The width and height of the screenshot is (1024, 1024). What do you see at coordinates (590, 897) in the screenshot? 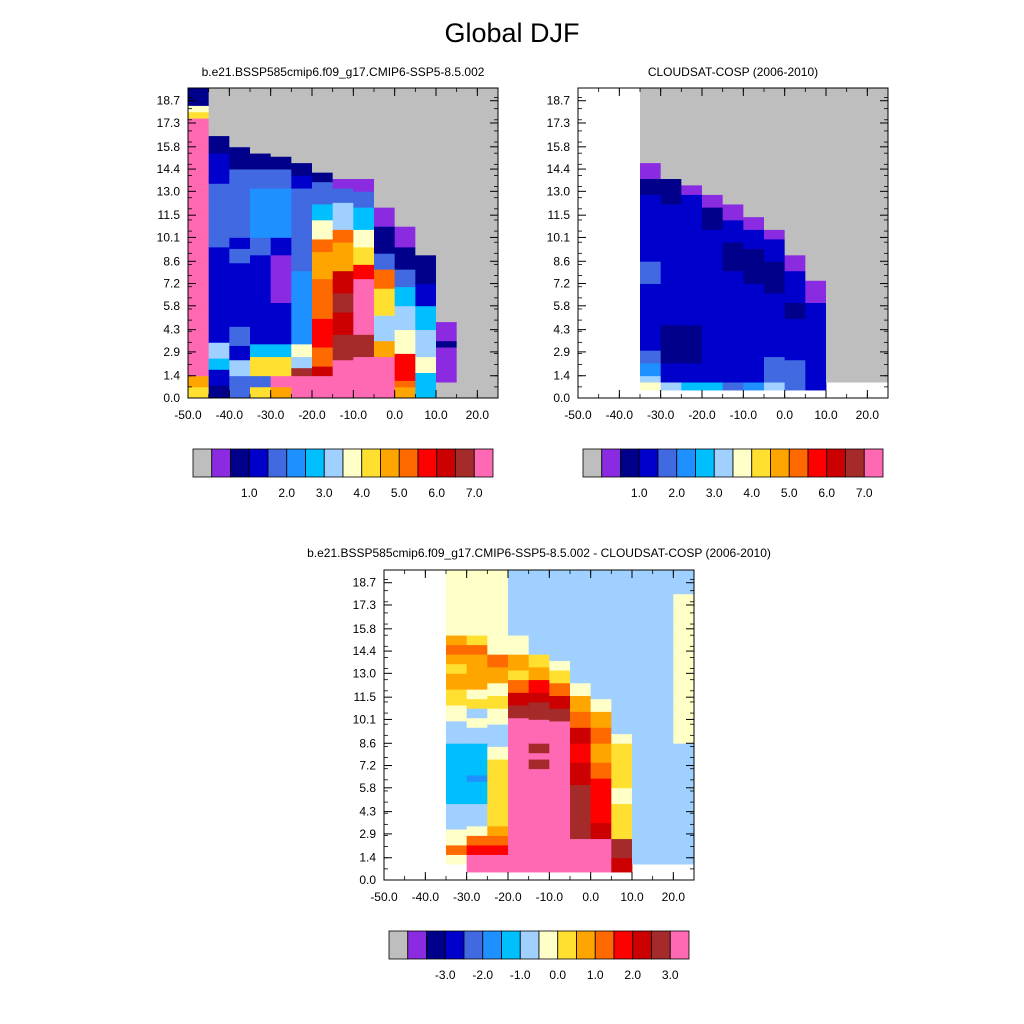
I see `x-tick-label: 0.0` at bounding box center [590, 897].